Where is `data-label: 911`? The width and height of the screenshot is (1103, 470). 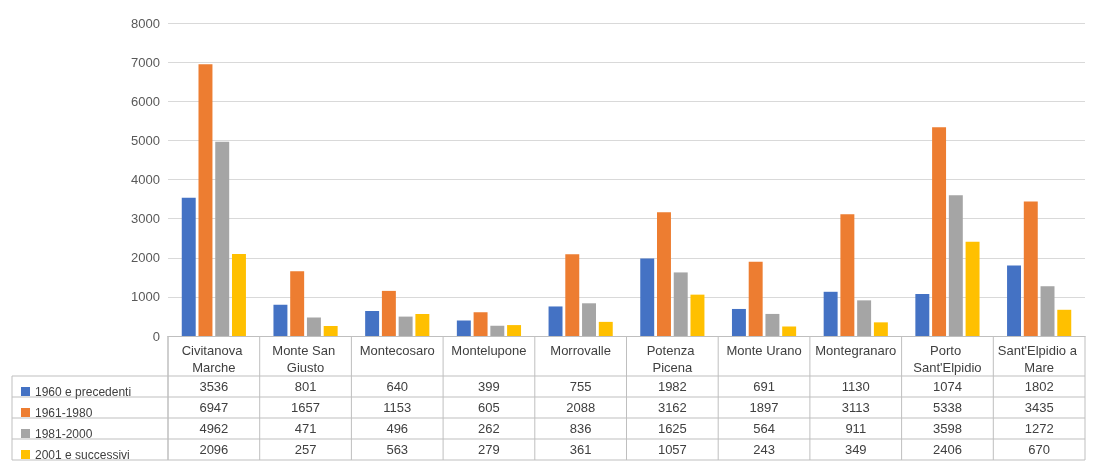 data-label: 911 is located at coordinates (856, 428).